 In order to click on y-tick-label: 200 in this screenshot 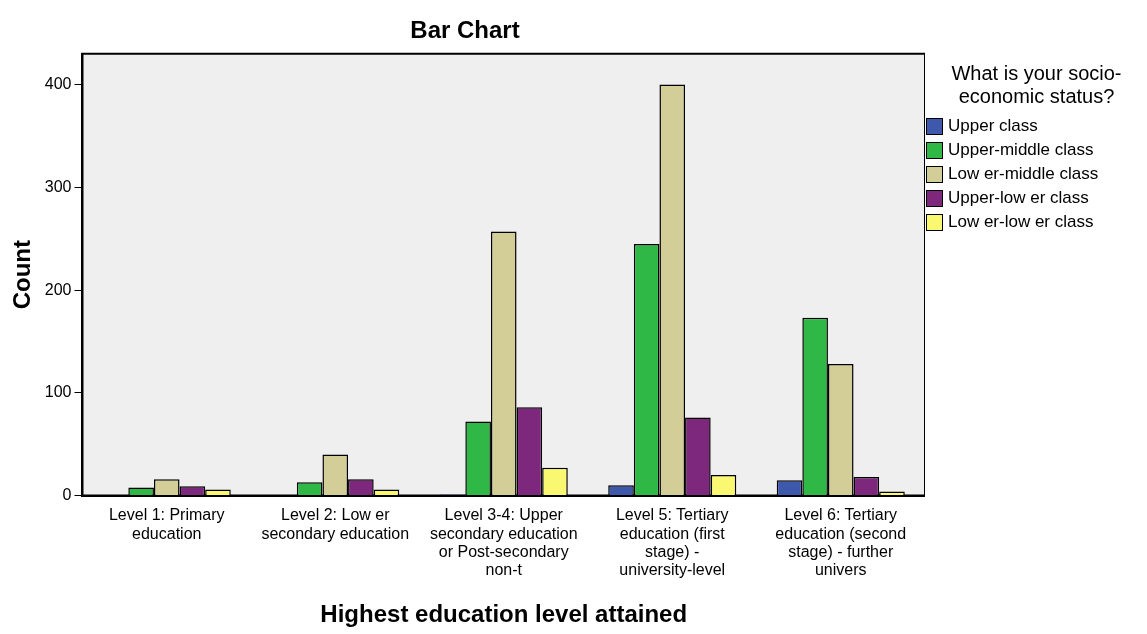, I will do `click(58, 289)`.